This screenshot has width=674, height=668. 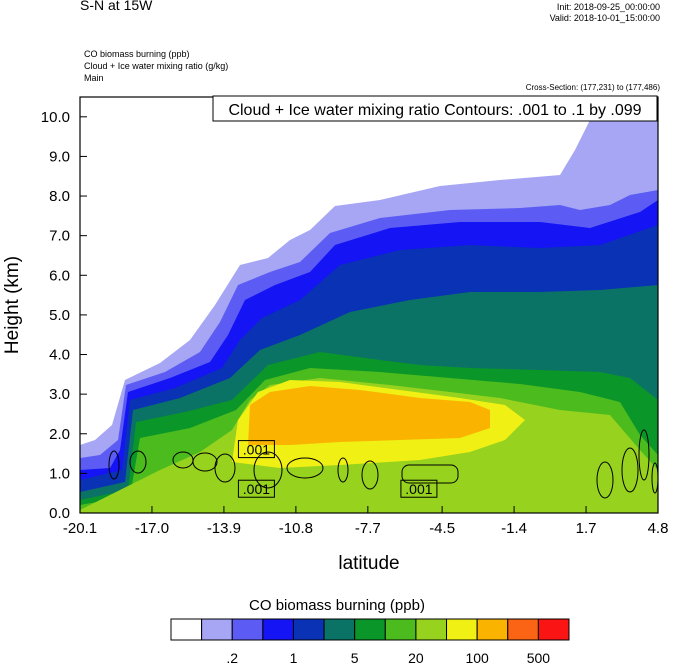 What do you see at coordinates (368, 528) in the screenshot?
I see `x-tick-label: -7.7` at bounding box center [368, 528].